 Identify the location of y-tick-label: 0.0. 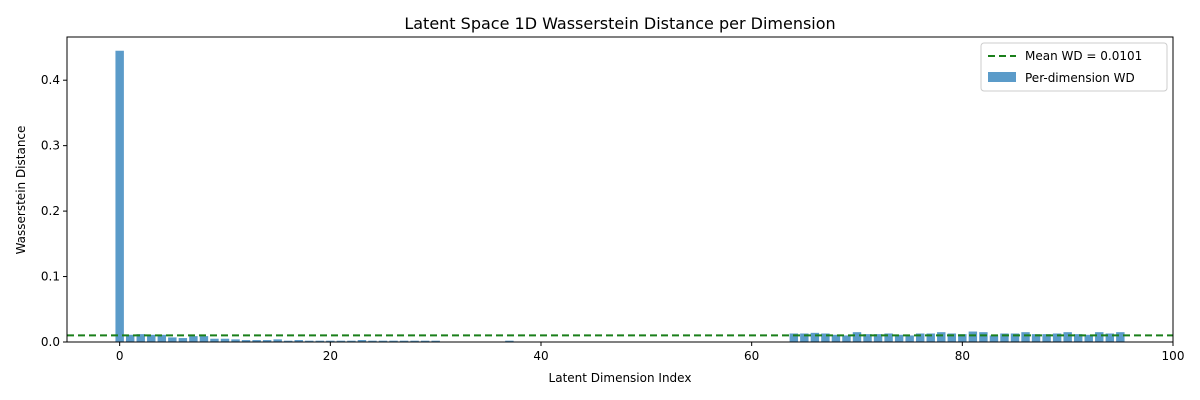
(50, 342).